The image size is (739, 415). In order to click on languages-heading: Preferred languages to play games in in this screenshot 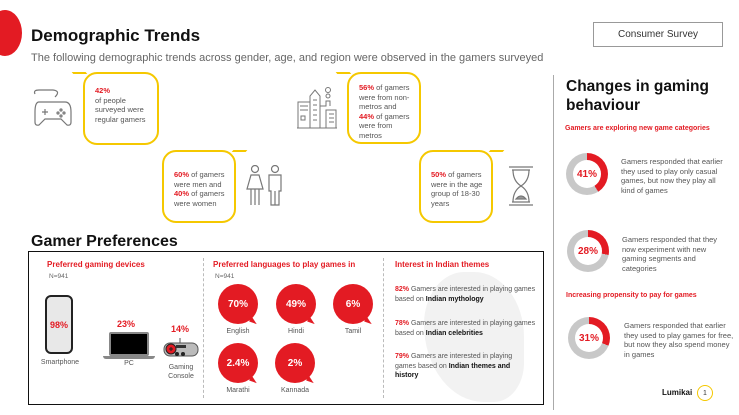, I will do `click(284, 264)`.